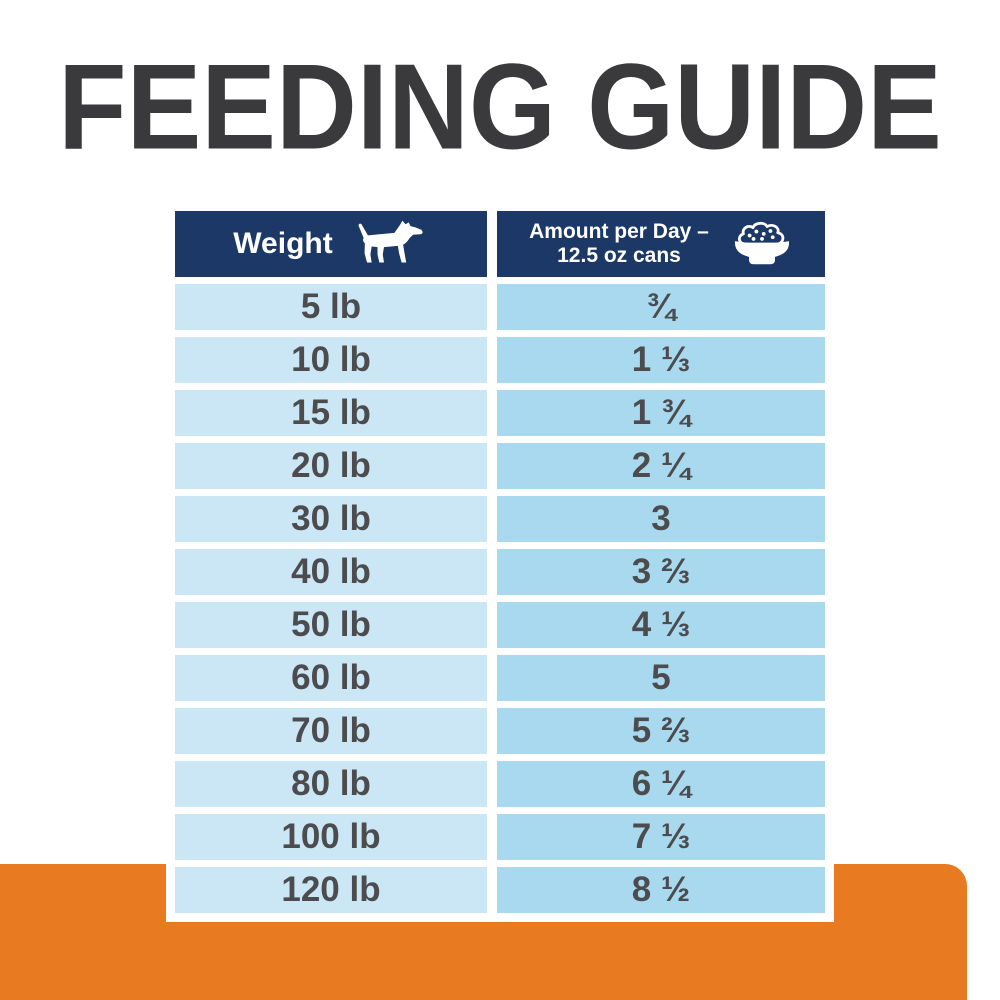 The image size is (1000, 1000). What do you see at coordinates (661, 307) in the screenshot?
I see `amount-cell: ¾` at bounding box center [661, 307].